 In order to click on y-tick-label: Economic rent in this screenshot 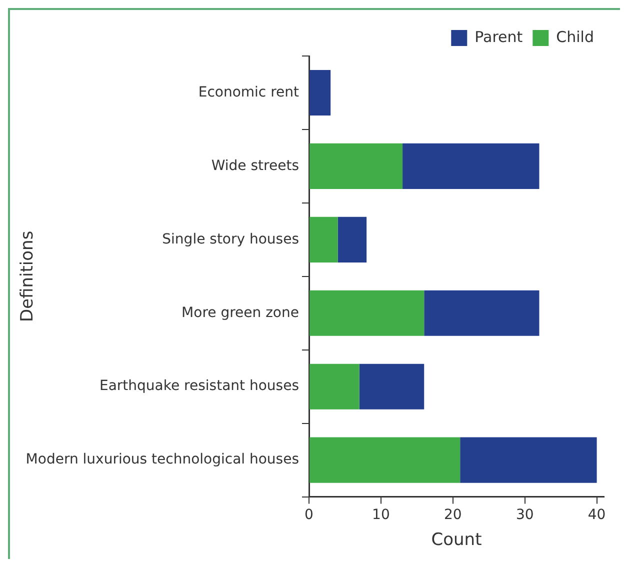, I will do `click(249, 92)`.